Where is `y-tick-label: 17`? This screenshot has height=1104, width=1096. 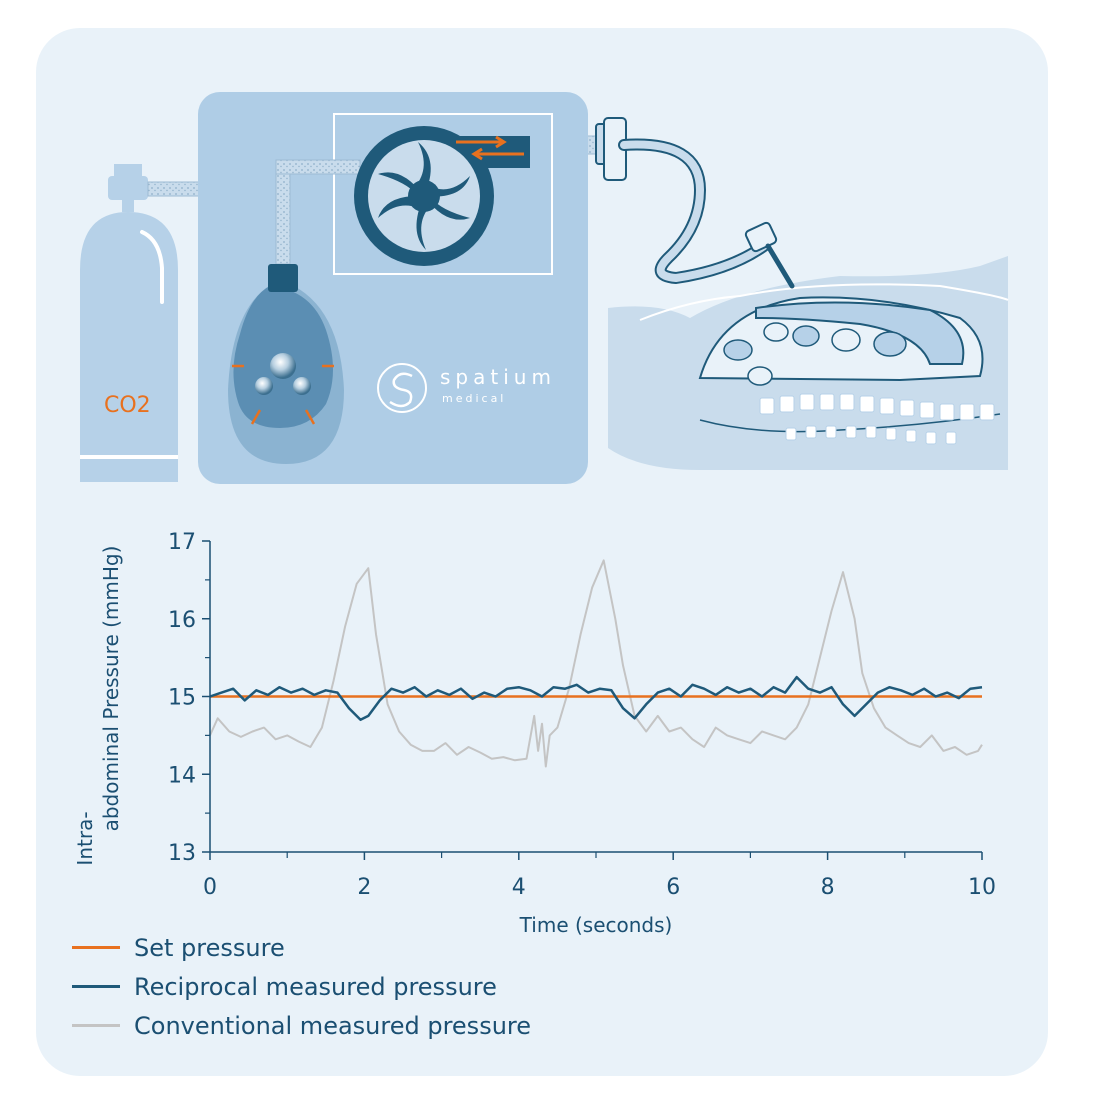
y-tick-label: 17 is located at coordinates (182, 542).